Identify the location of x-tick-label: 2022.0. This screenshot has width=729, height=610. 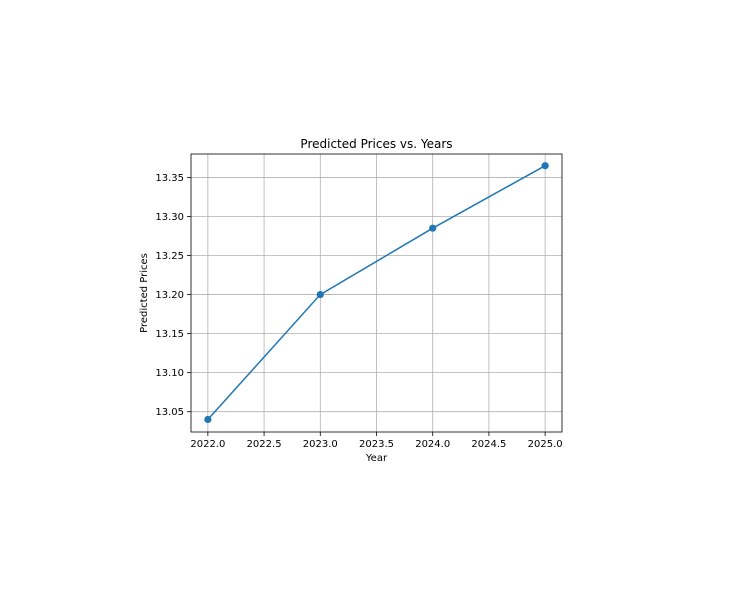
(207, 444).